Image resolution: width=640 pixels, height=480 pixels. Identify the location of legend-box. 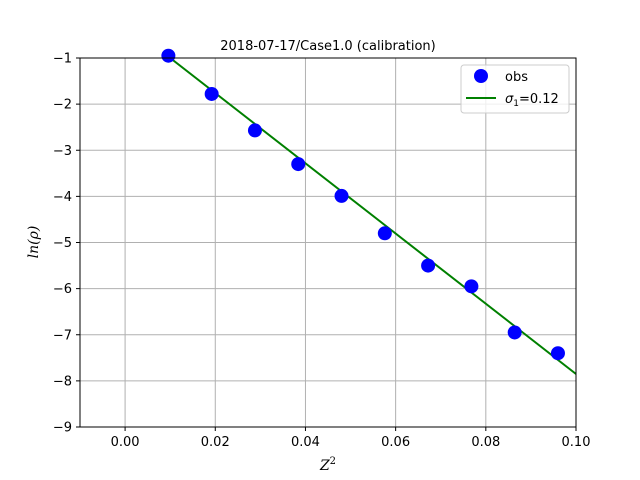
(515, 89).